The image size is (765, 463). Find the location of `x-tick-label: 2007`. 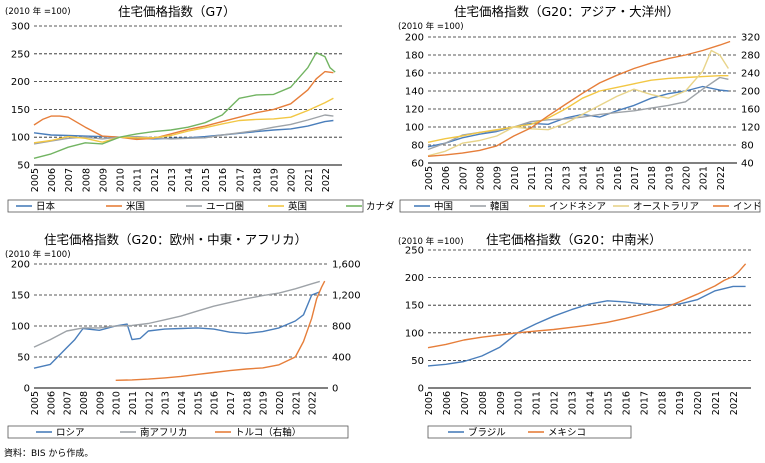

x-tick-label: 2007 is located at coordinates (69, 180).